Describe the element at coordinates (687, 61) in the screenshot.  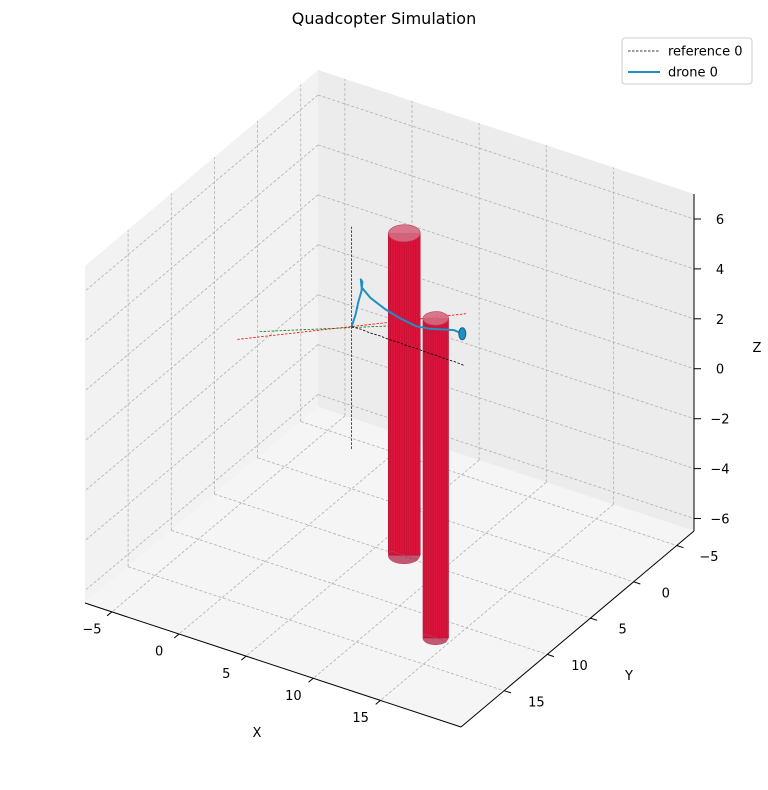
I see `legend: reference 0 drone 0` at that location.